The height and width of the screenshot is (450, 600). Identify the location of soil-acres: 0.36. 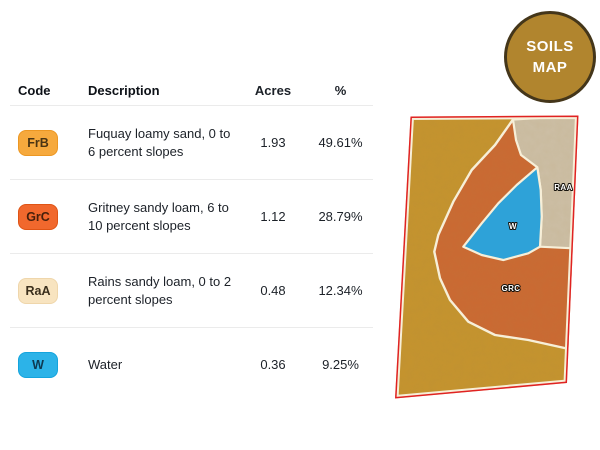
(273, 364).